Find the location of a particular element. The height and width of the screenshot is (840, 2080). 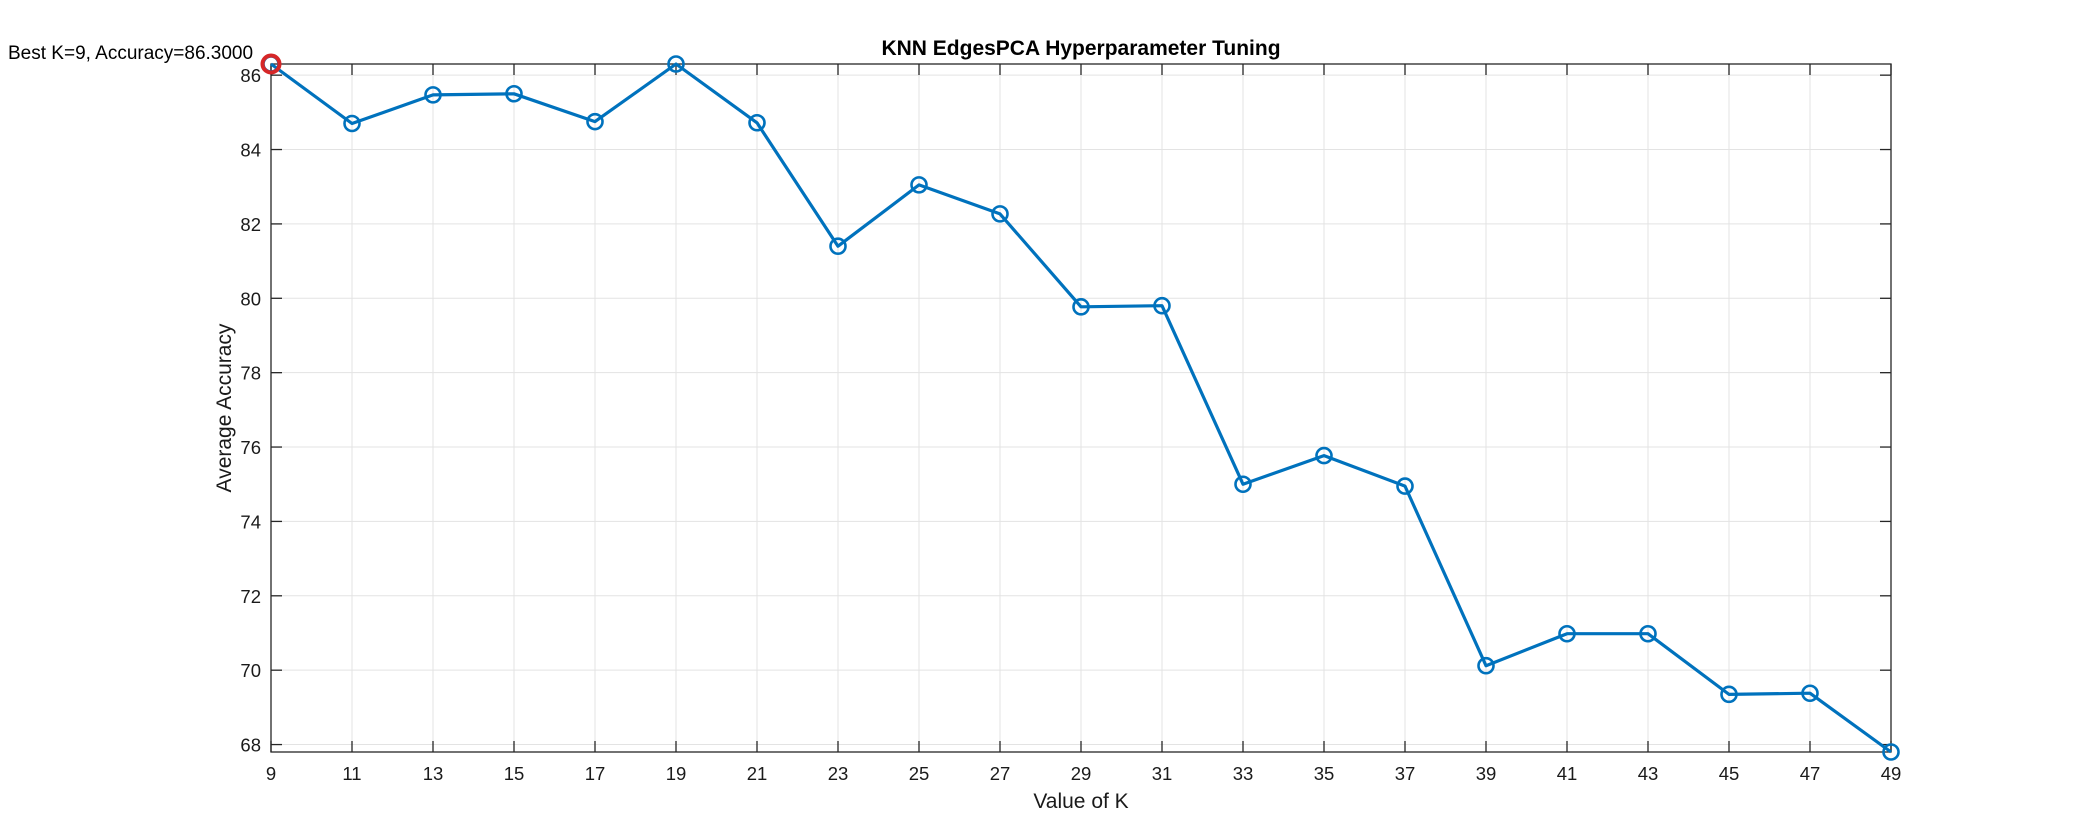

y-tick-label: 84 is located at coordinates (250, 150).